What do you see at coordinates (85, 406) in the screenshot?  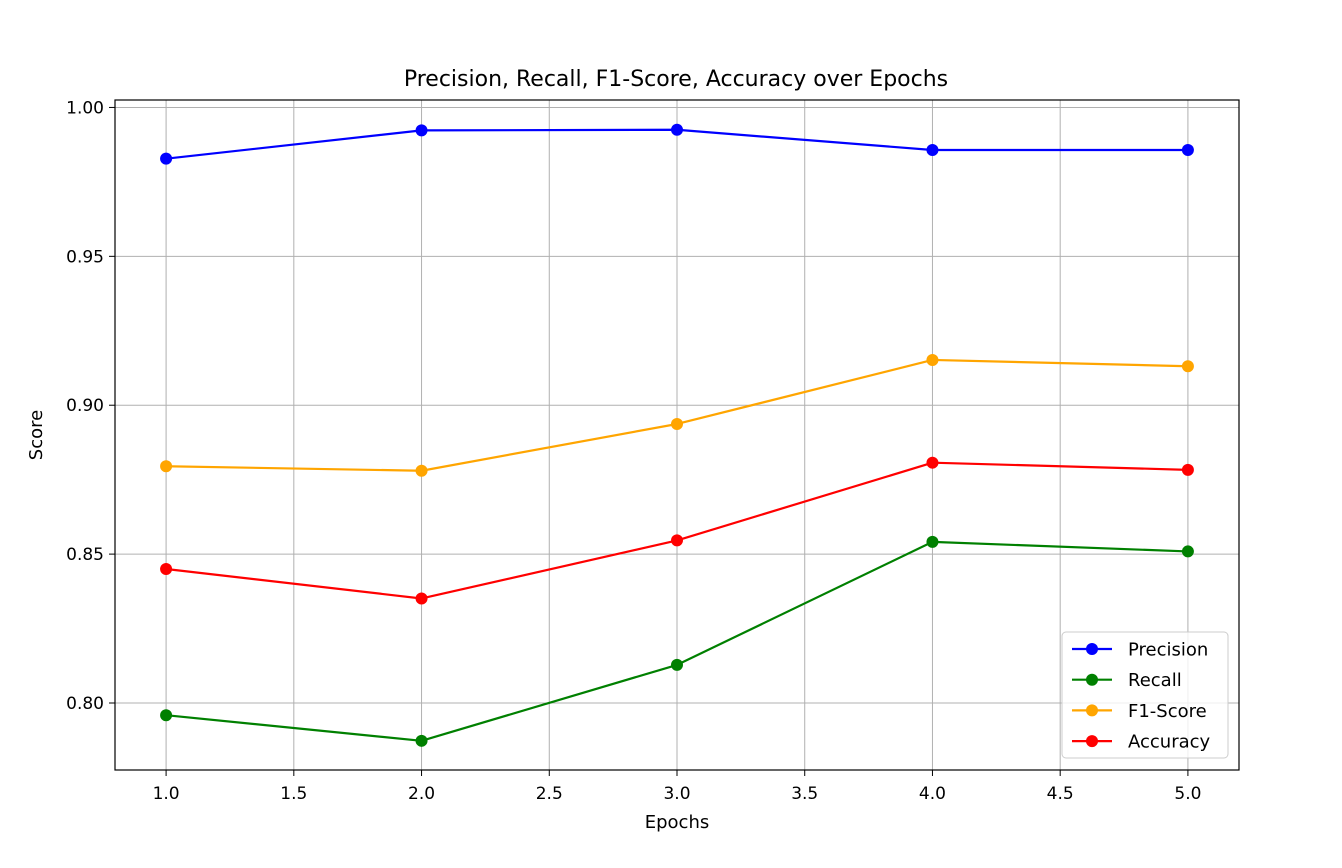 I see `y-tick-label: 0.90` at bounding box center [85, 406].